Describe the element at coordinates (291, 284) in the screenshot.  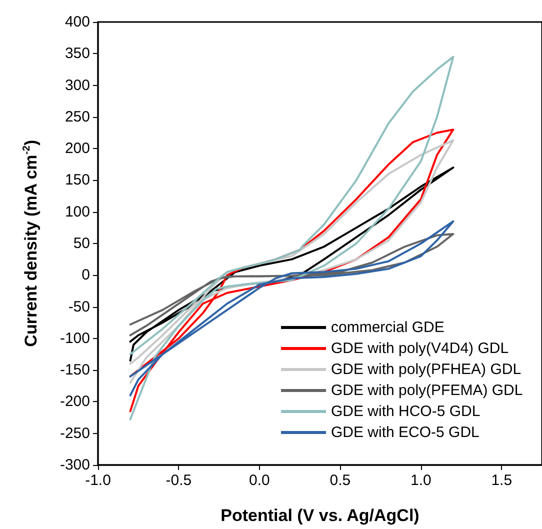
I see `line-series` at that location.